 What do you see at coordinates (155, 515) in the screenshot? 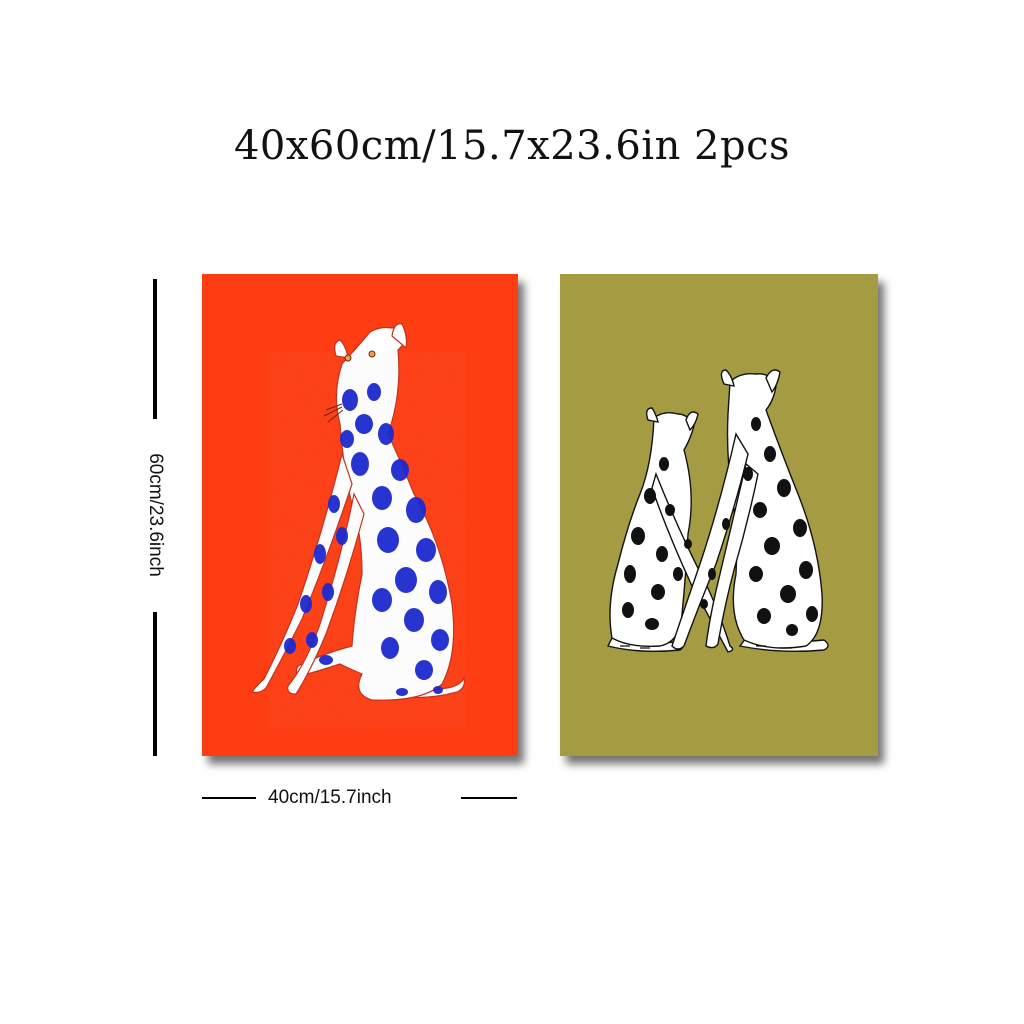
I see `height-label: 60cm/23.6inch` at bounding box center [155, 515].